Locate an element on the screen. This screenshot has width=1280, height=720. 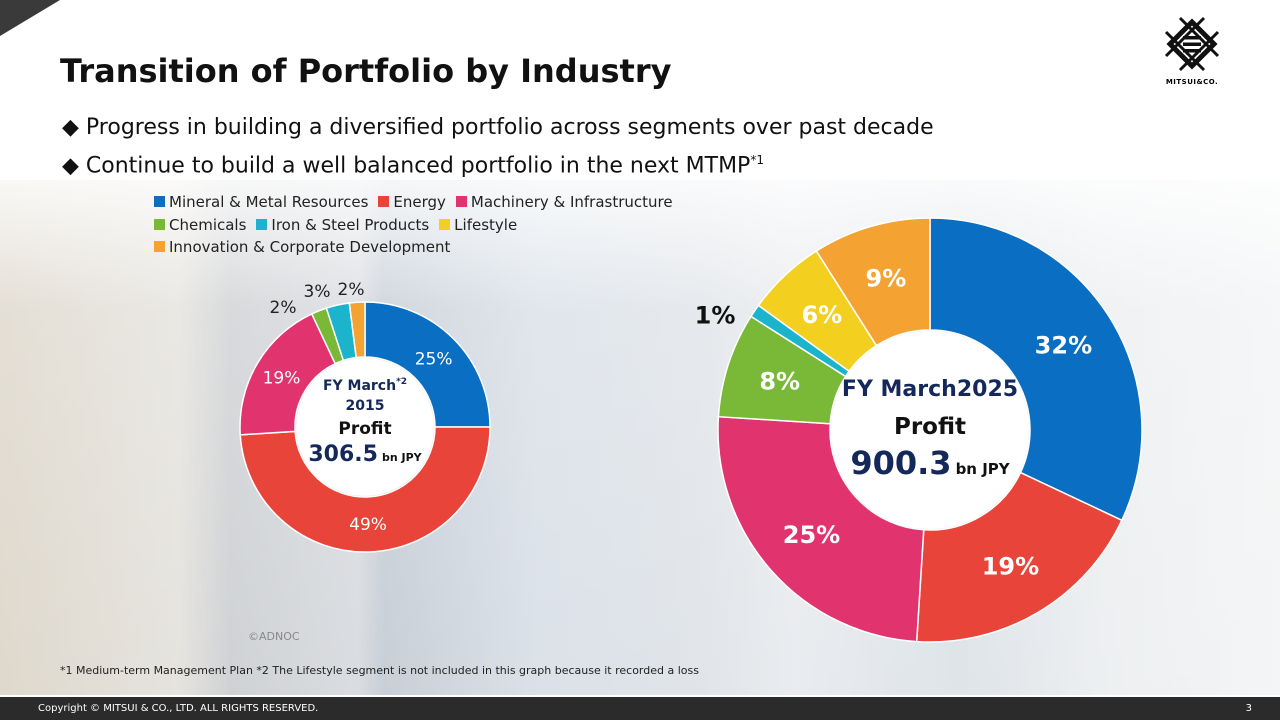
legend-item: Chemicals is located at coordinates (200, 225).